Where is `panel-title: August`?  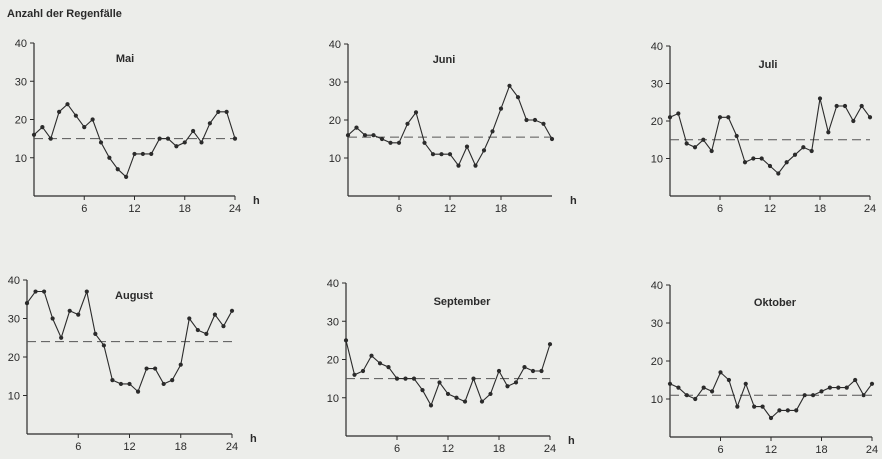 panel-title: August is located at coordinates (134, 296).